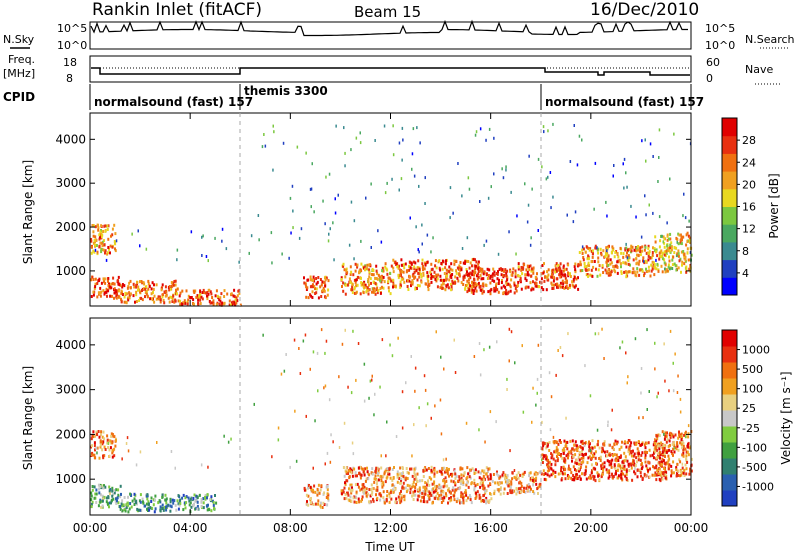 The width and height of the screenshot is (800, 554). What do you see at coordinates (754, 467) in the screenshot?
I see `colorbar-tick-label: -500` at bounding box center [754, 467].